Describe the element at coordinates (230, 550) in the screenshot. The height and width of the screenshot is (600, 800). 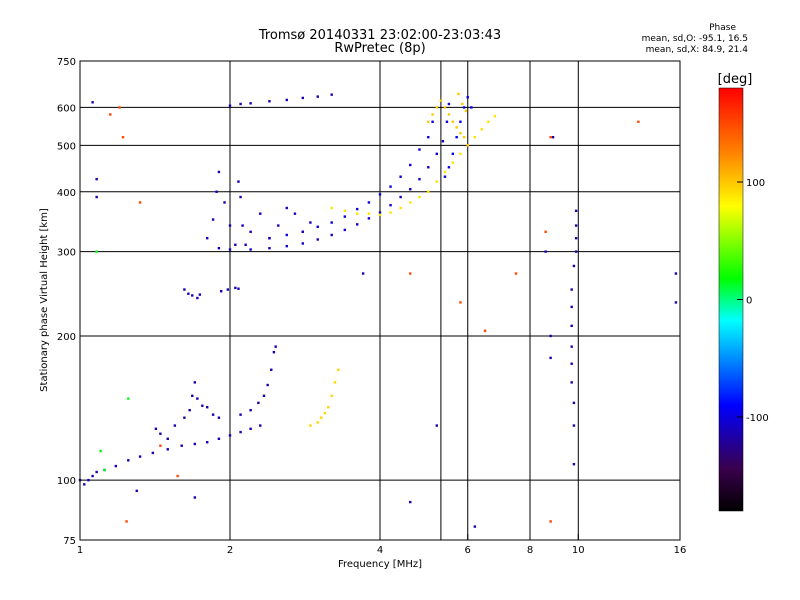
I see `x-tick-label: 2` at that location.